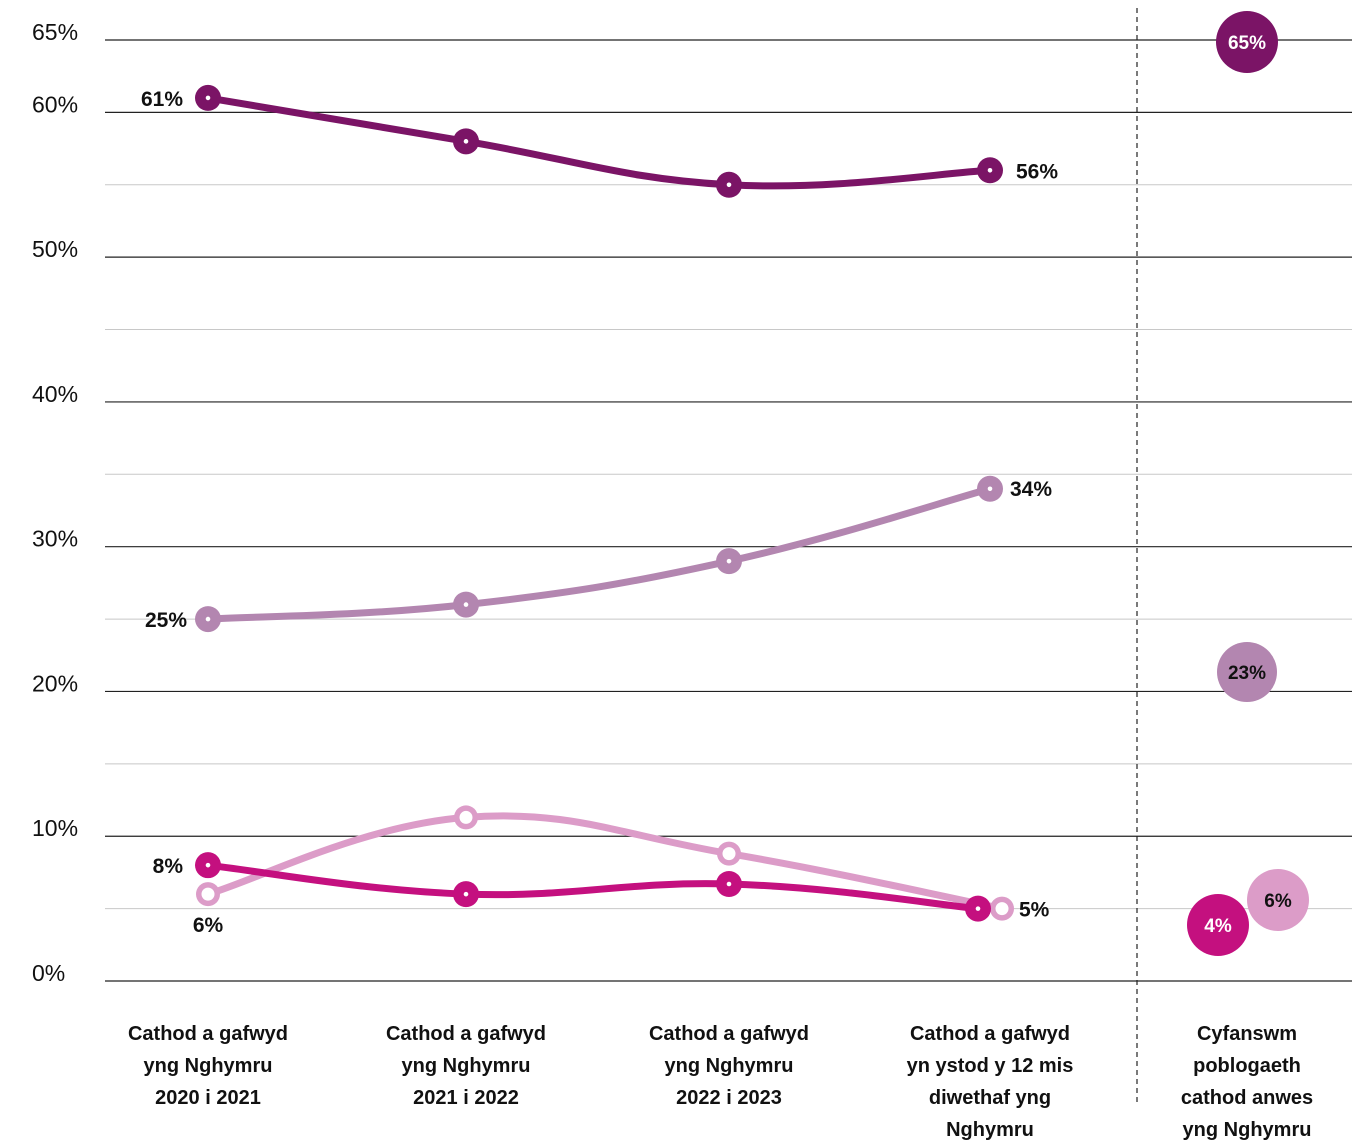 The width and height of the screenshot is (1363, 1142). I want to click on y-axis-ticks: 0% 10% 20% 30% 40% 50% 60% 65%, so click(55, 502).